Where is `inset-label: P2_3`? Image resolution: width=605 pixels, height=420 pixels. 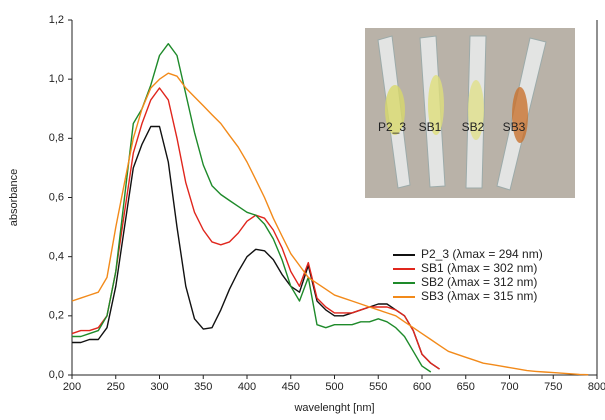 inset-label: P2_3 is located at coordinates (392, 127).